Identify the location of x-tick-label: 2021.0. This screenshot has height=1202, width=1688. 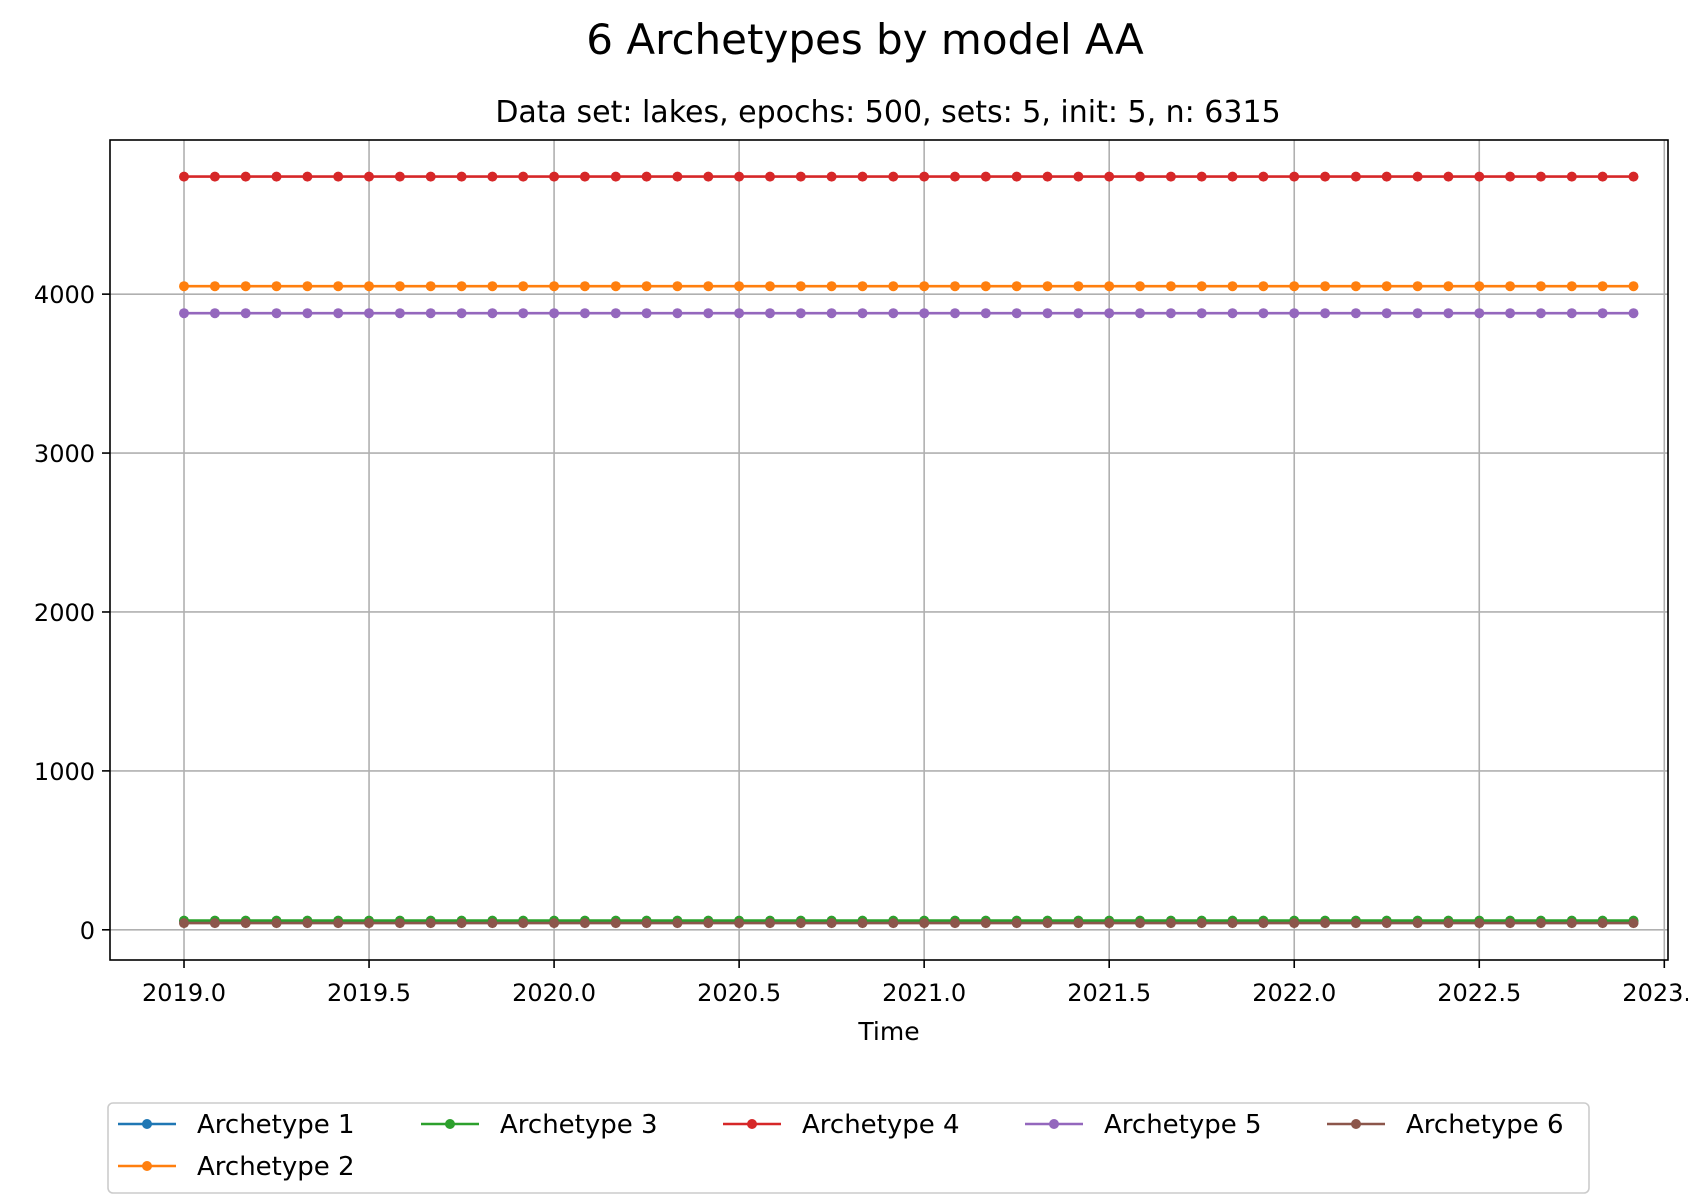
(924, 993).